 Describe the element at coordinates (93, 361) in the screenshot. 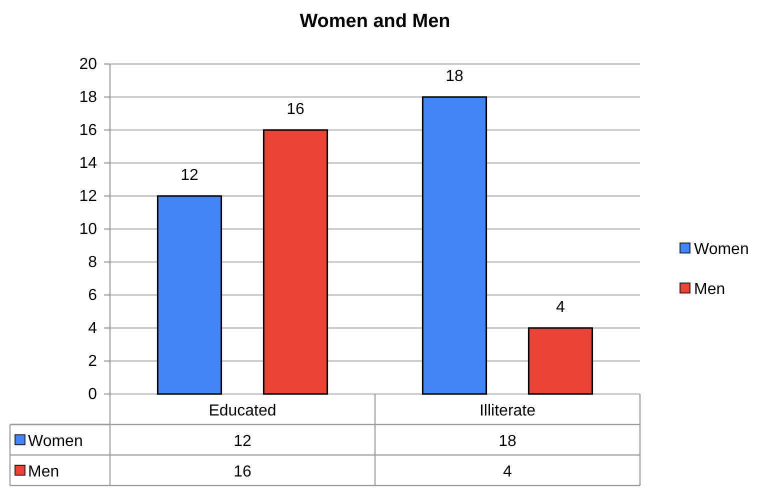

I see `y-tick-label: 2` at that location.